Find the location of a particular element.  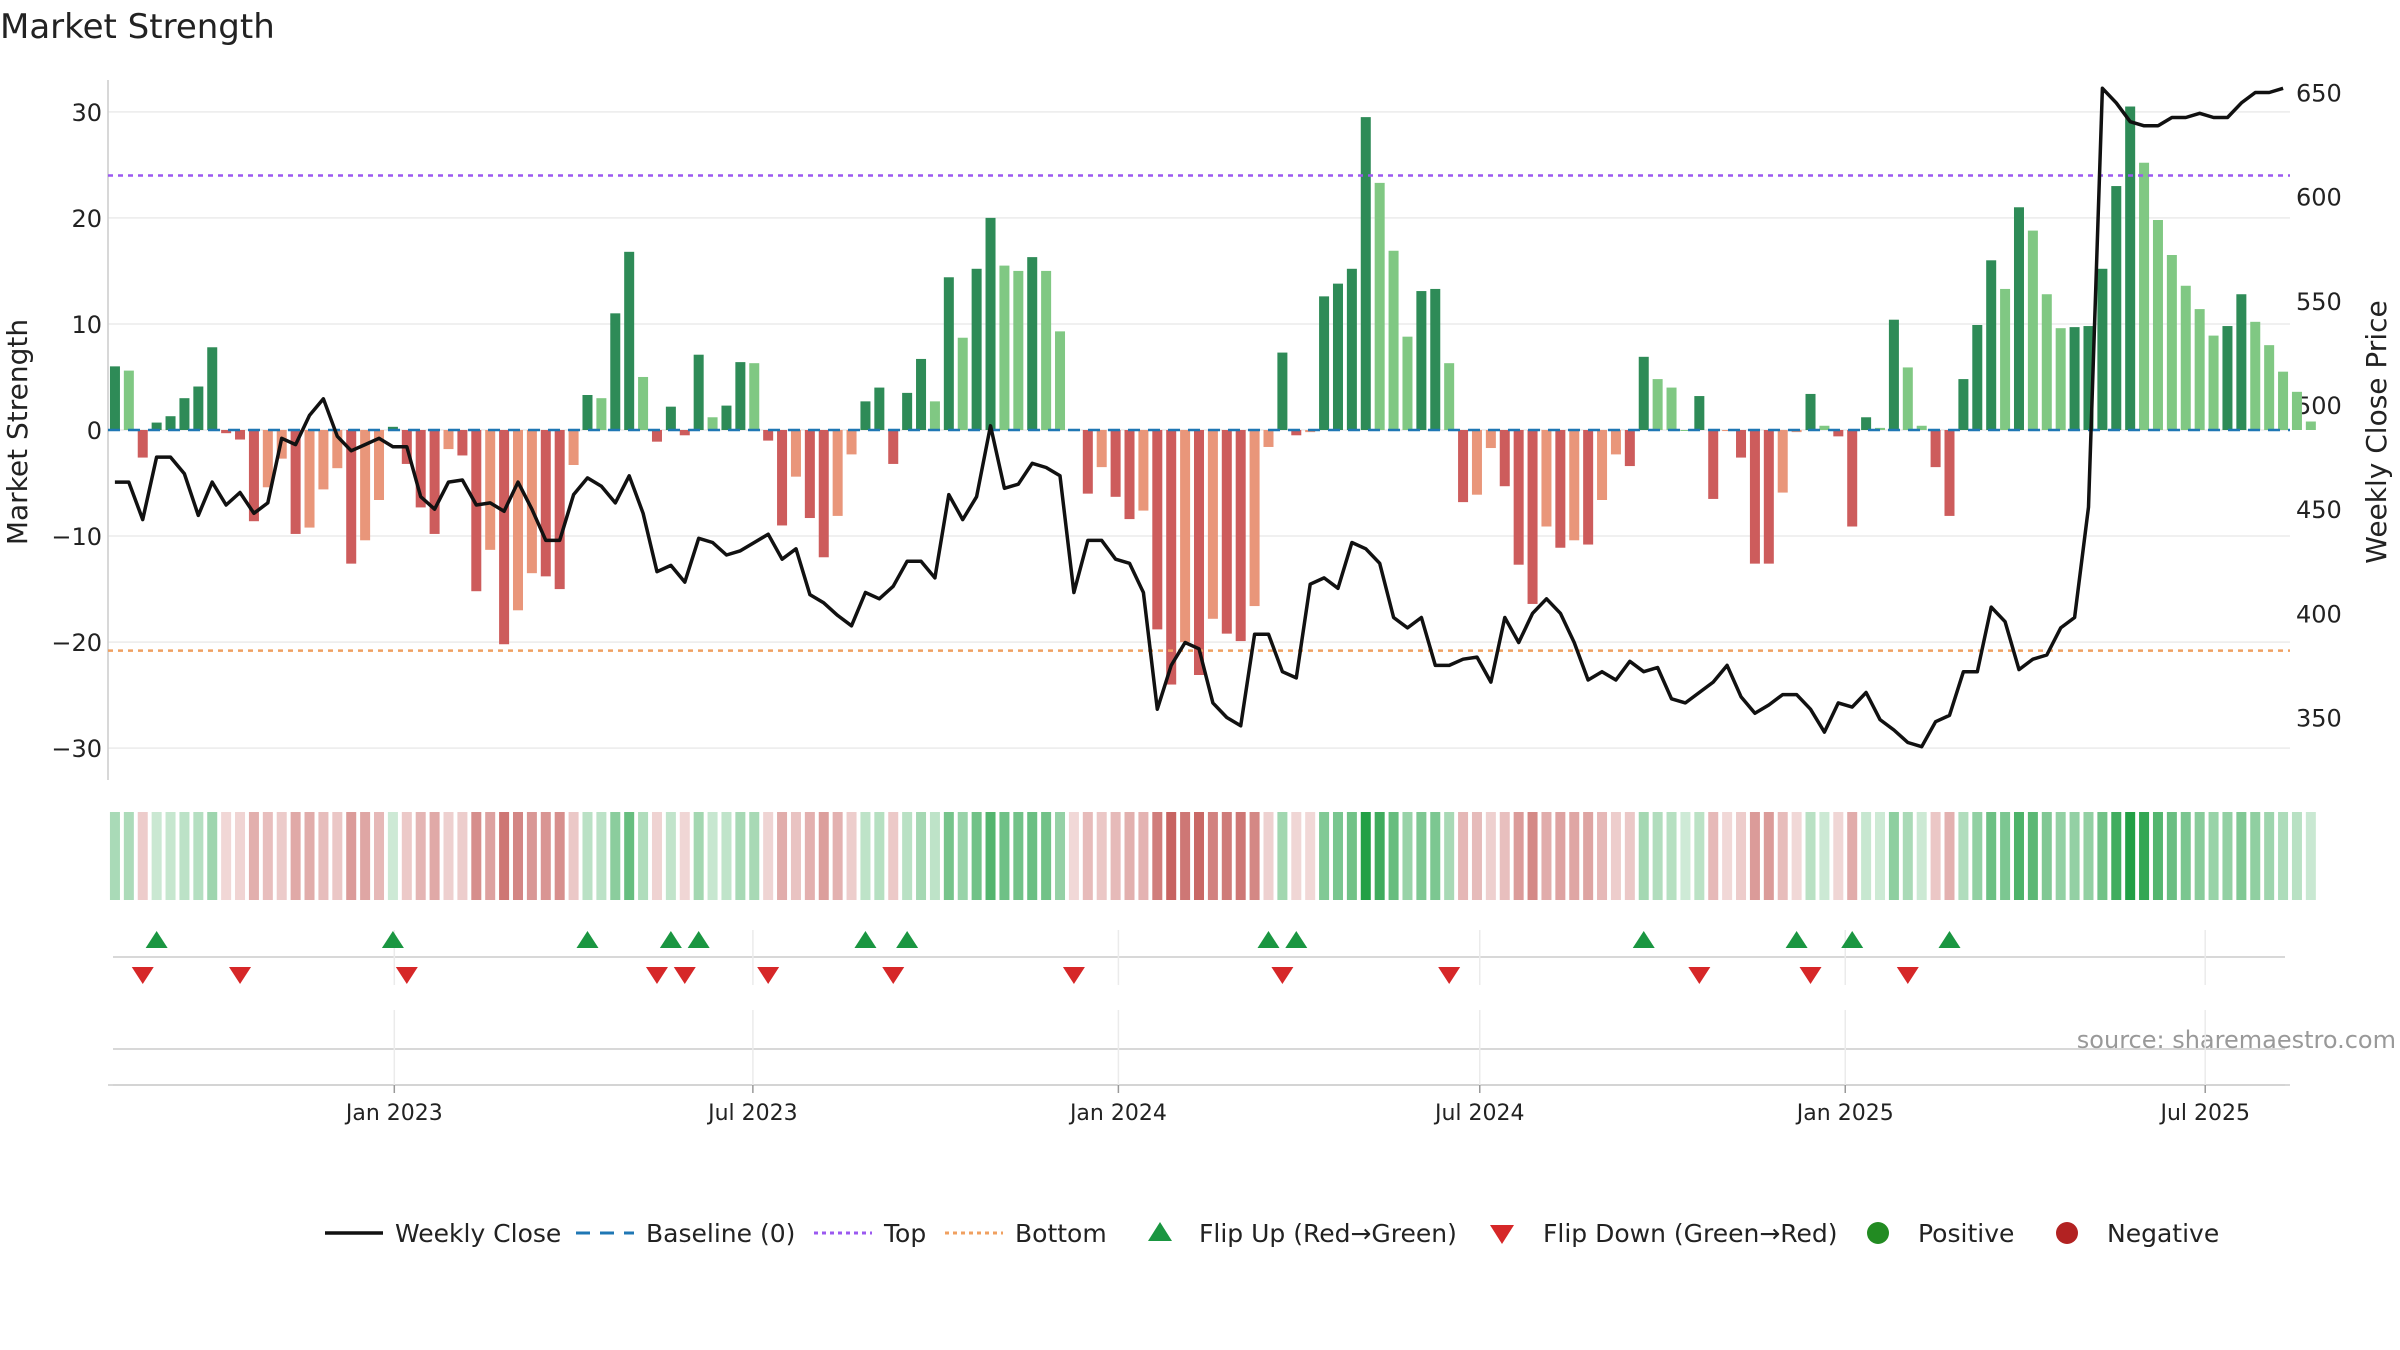

source-watermark: source: sharemaestro.com is located at coordinates (2236, 1040).